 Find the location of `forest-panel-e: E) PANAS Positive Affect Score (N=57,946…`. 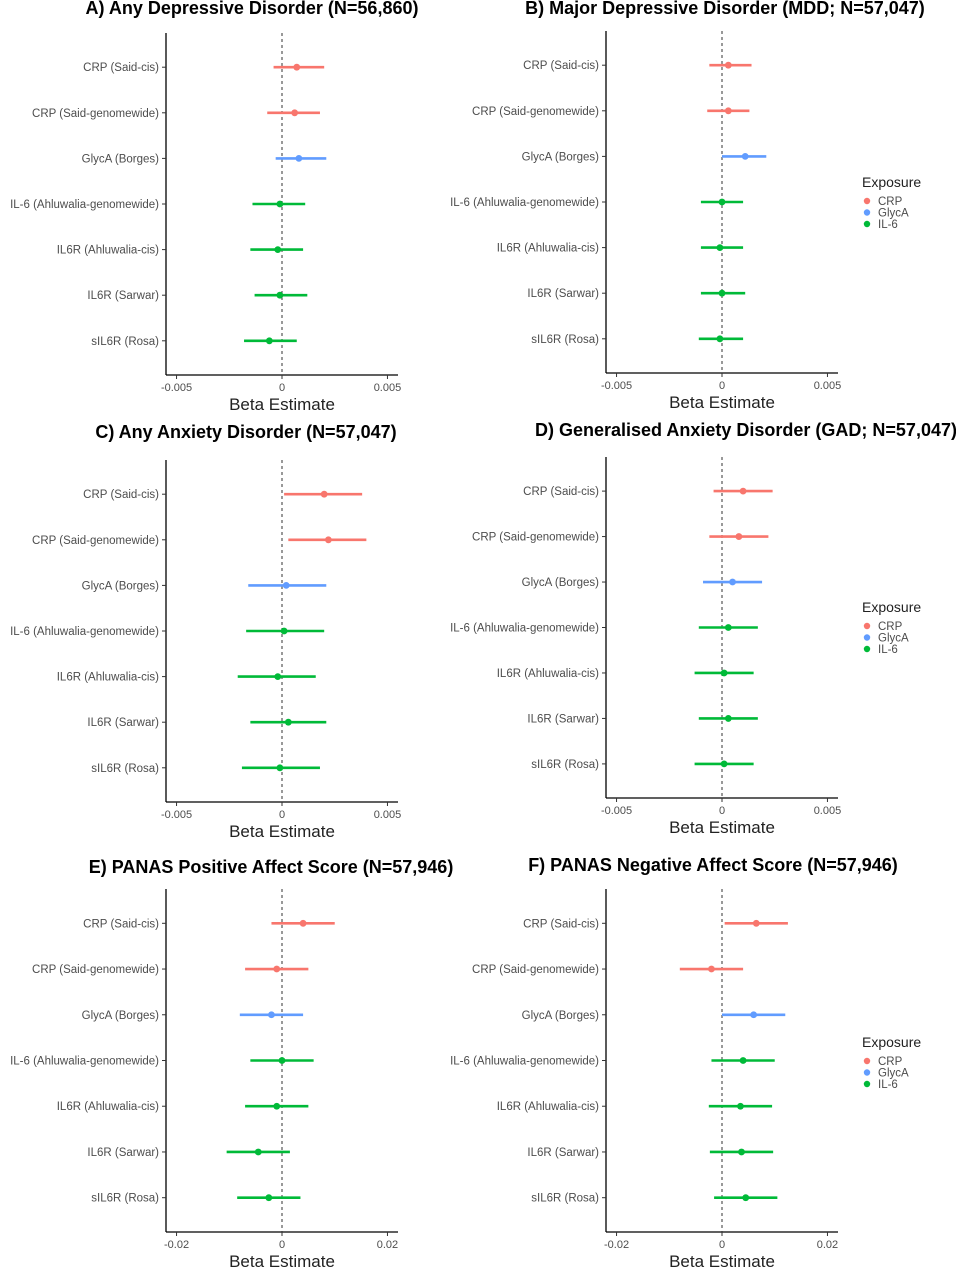

forest-panel-e: E) PANAS Positive Affect Score (N=57,946… is located at coordinates (231, 1064).